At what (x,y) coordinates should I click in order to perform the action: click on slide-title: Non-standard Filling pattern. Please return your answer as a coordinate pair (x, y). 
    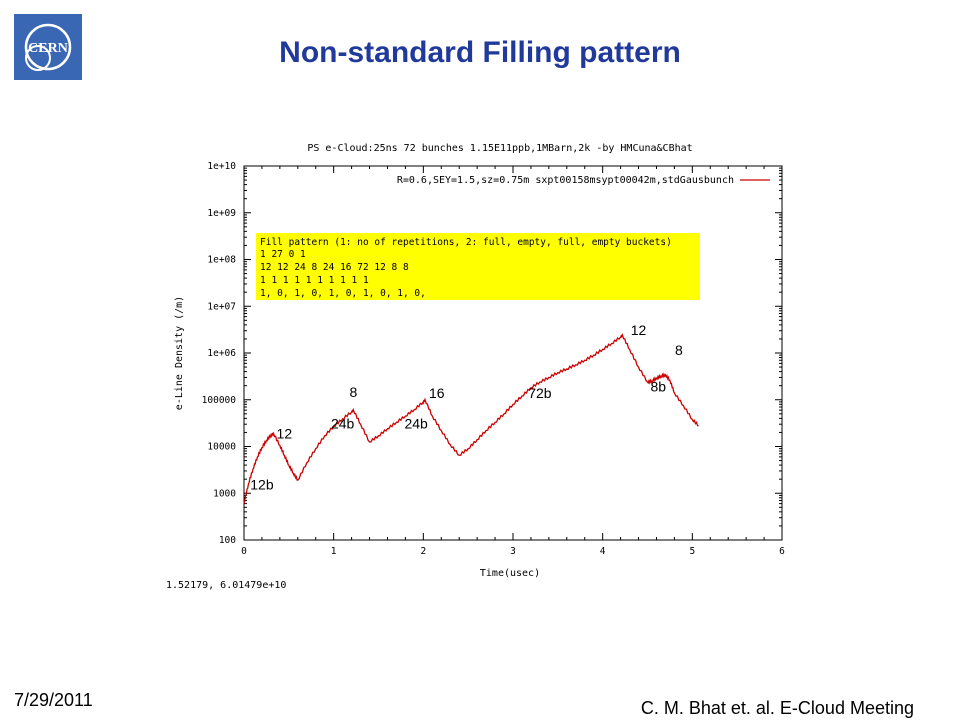
    Looking at the image, I should click on (480, 52).